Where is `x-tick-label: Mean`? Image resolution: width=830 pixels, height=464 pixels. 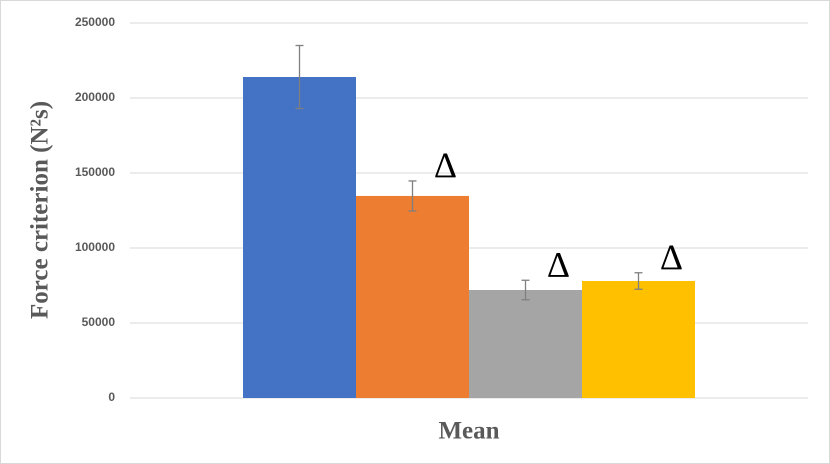 x-tick-label: Mean is located at coordinates (468, 431).